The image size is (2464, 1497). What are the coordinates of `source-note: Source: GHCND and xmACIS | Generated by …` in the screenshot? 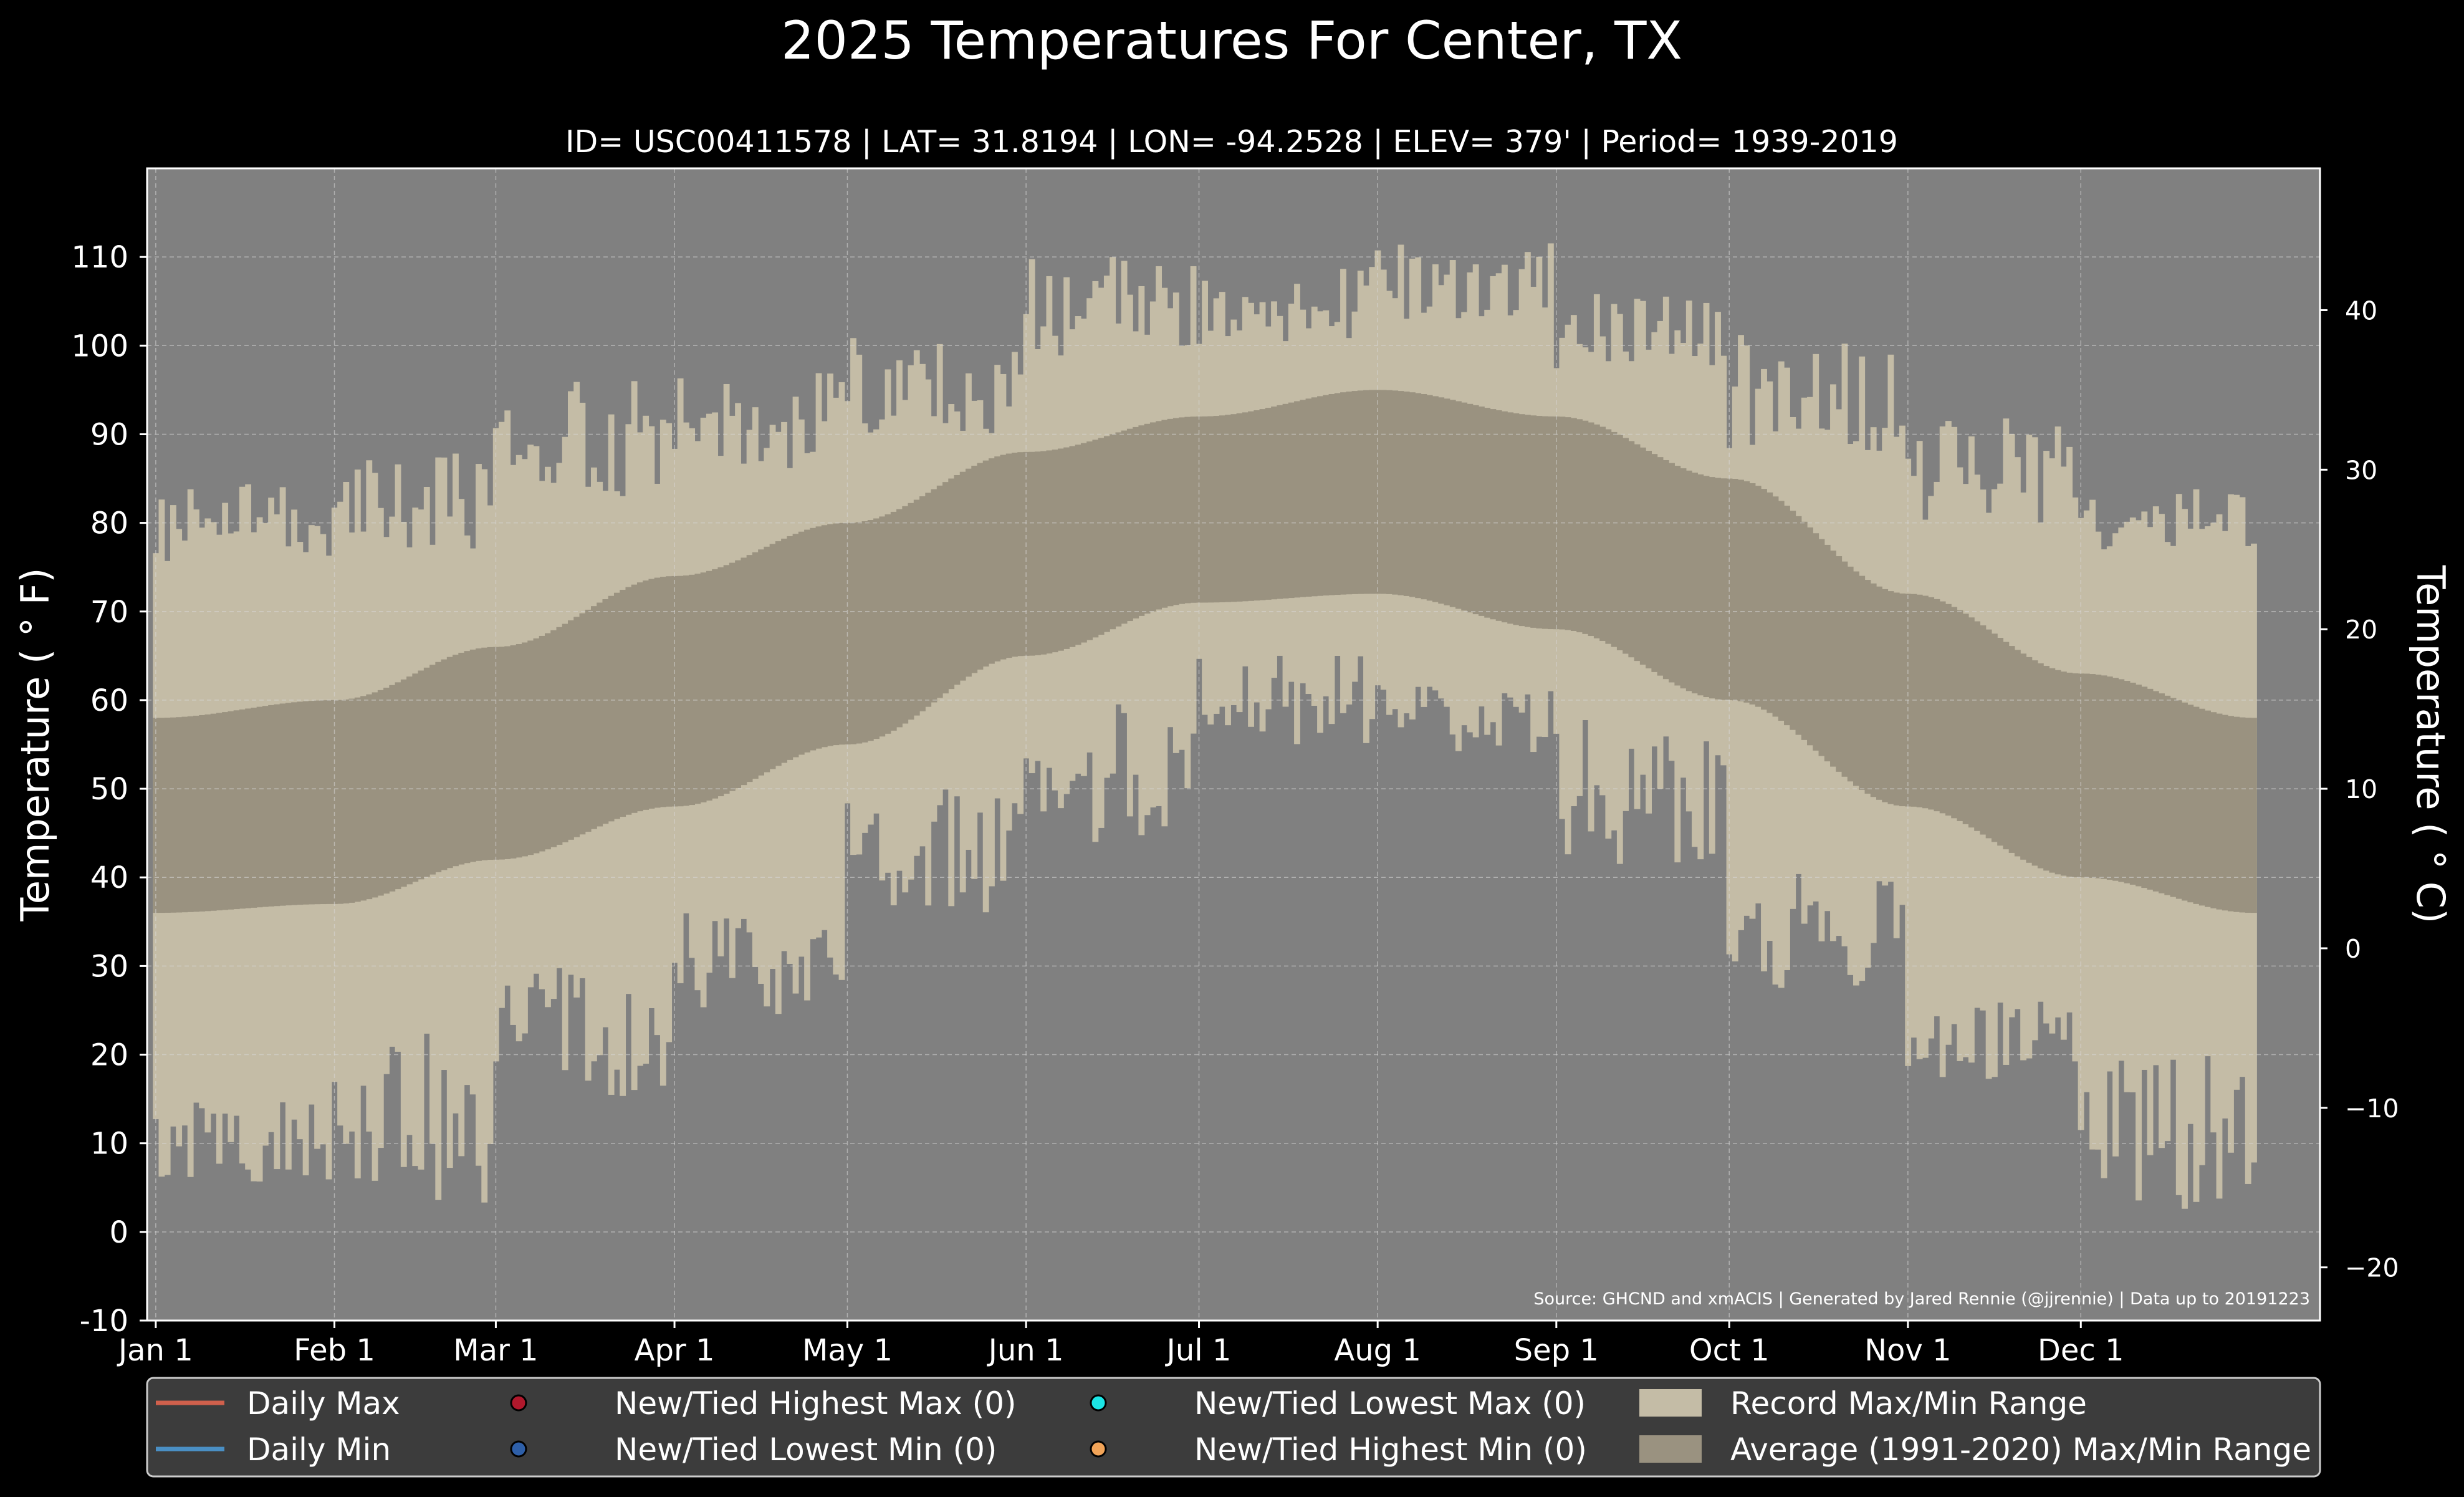 It's located at (1921, 1299).